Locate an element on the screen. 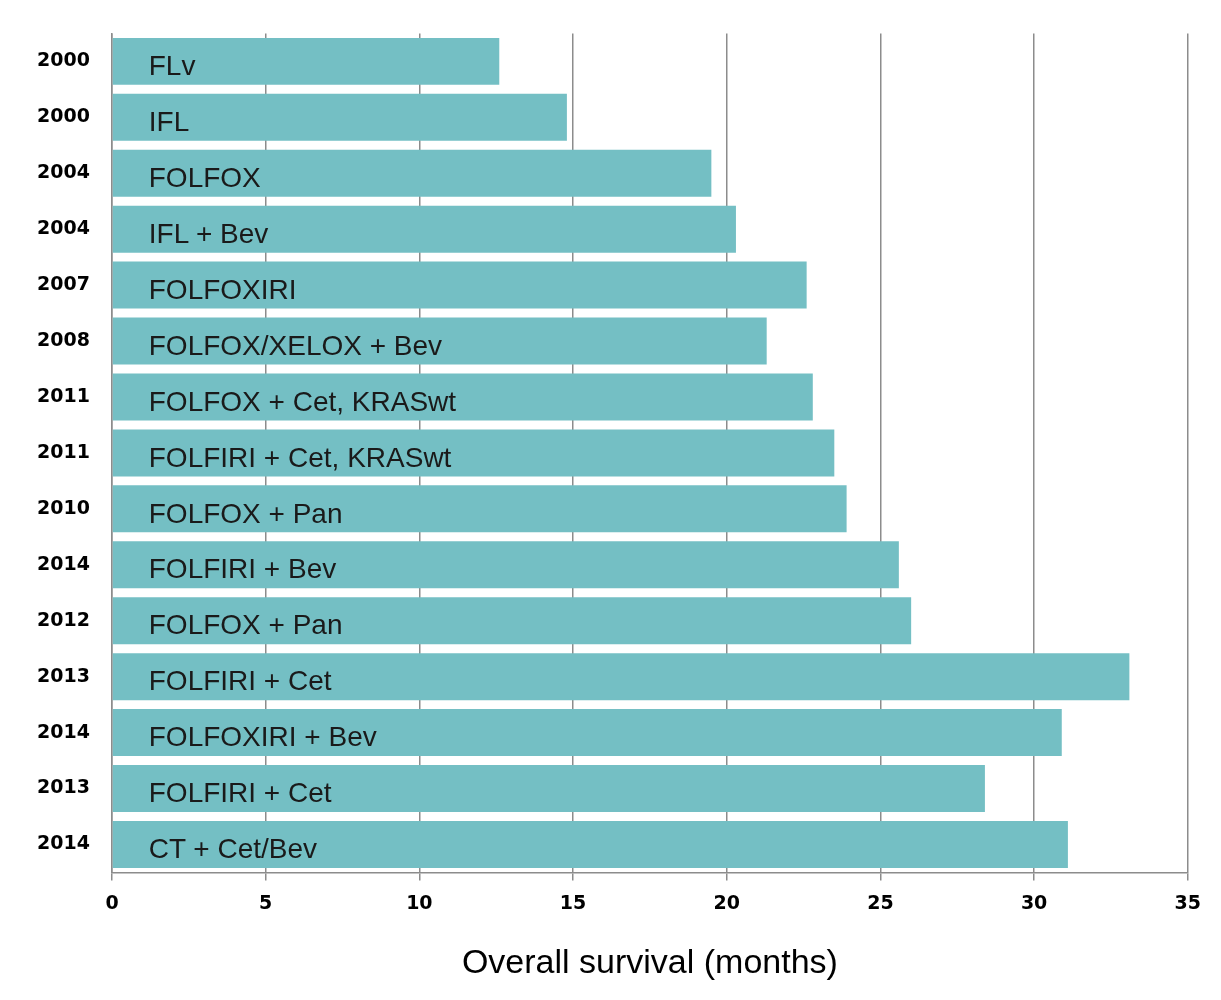  x-tick-label: 25 is located at coordinates (880, 901).